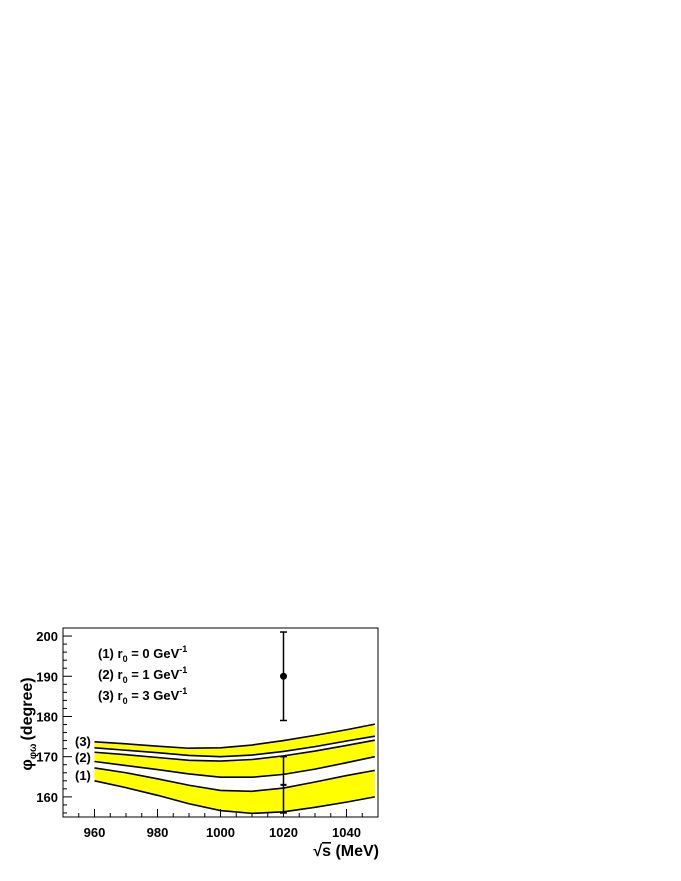  Describe the element at coordinates (346, 851) in the screenshot. I see `x-axis-title: √s (MeV)` at that location.